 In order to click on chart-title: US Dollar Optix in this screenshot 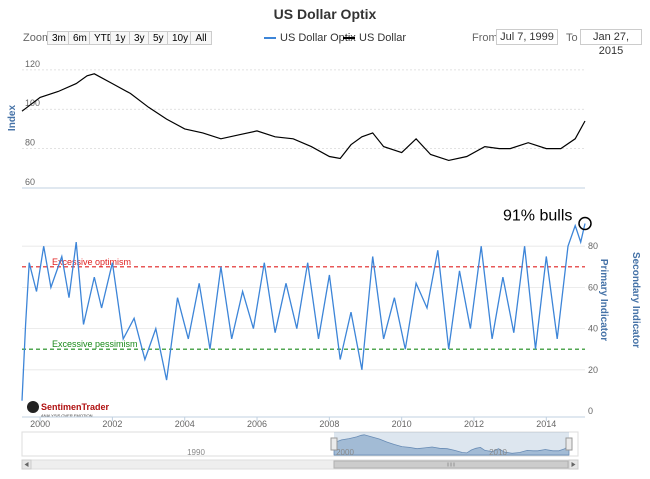, I will do `click(325, 14)`.